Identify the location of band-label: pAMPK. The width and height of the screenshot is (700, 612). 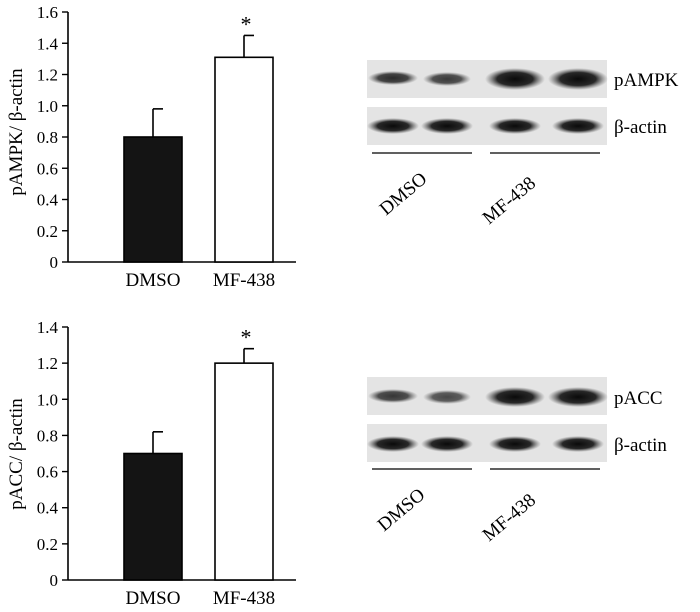
(646, 80).